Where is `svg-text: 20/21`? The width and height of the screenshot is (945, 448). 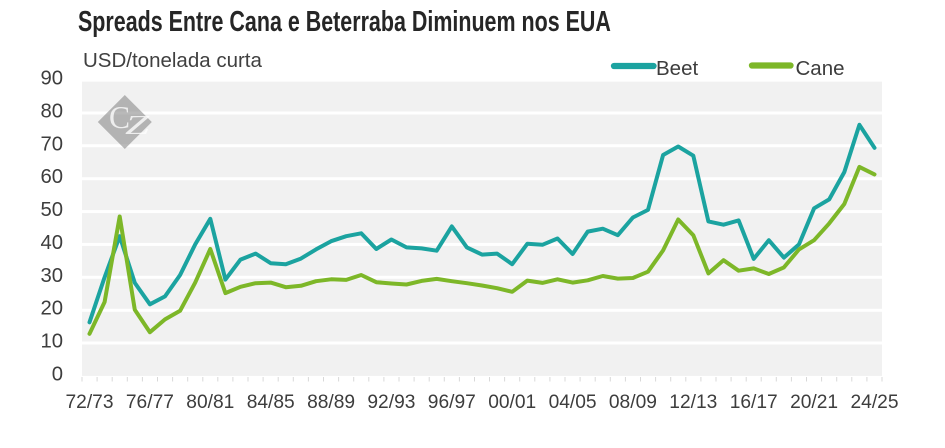 svg-text: 20/21 is located at coordinates (814, 402).